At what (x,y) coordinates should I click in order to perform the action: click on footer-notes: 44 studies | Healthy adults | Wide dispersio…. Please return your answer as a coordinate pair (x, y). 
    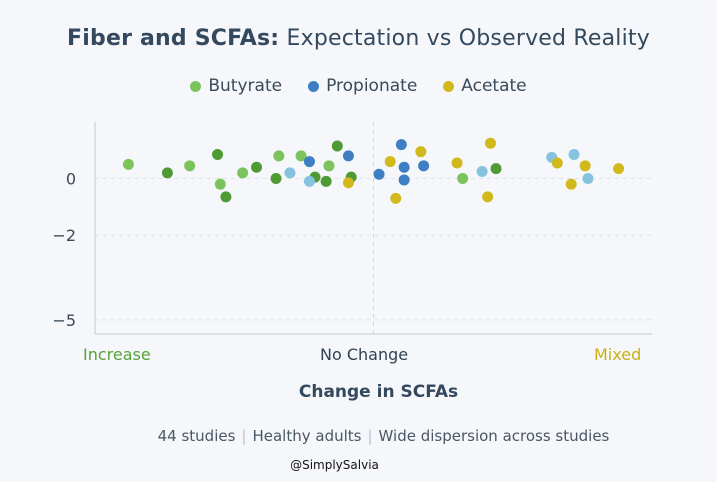
    Looking at the image, I should click on (358, 436).